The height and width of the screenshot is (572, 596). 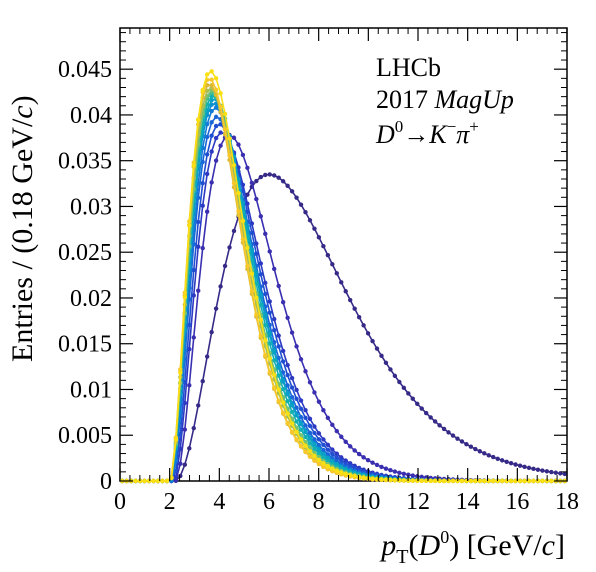 I want to click on x-axis-title: pT(D0) [GeV/c], so click(x=472, y=547).